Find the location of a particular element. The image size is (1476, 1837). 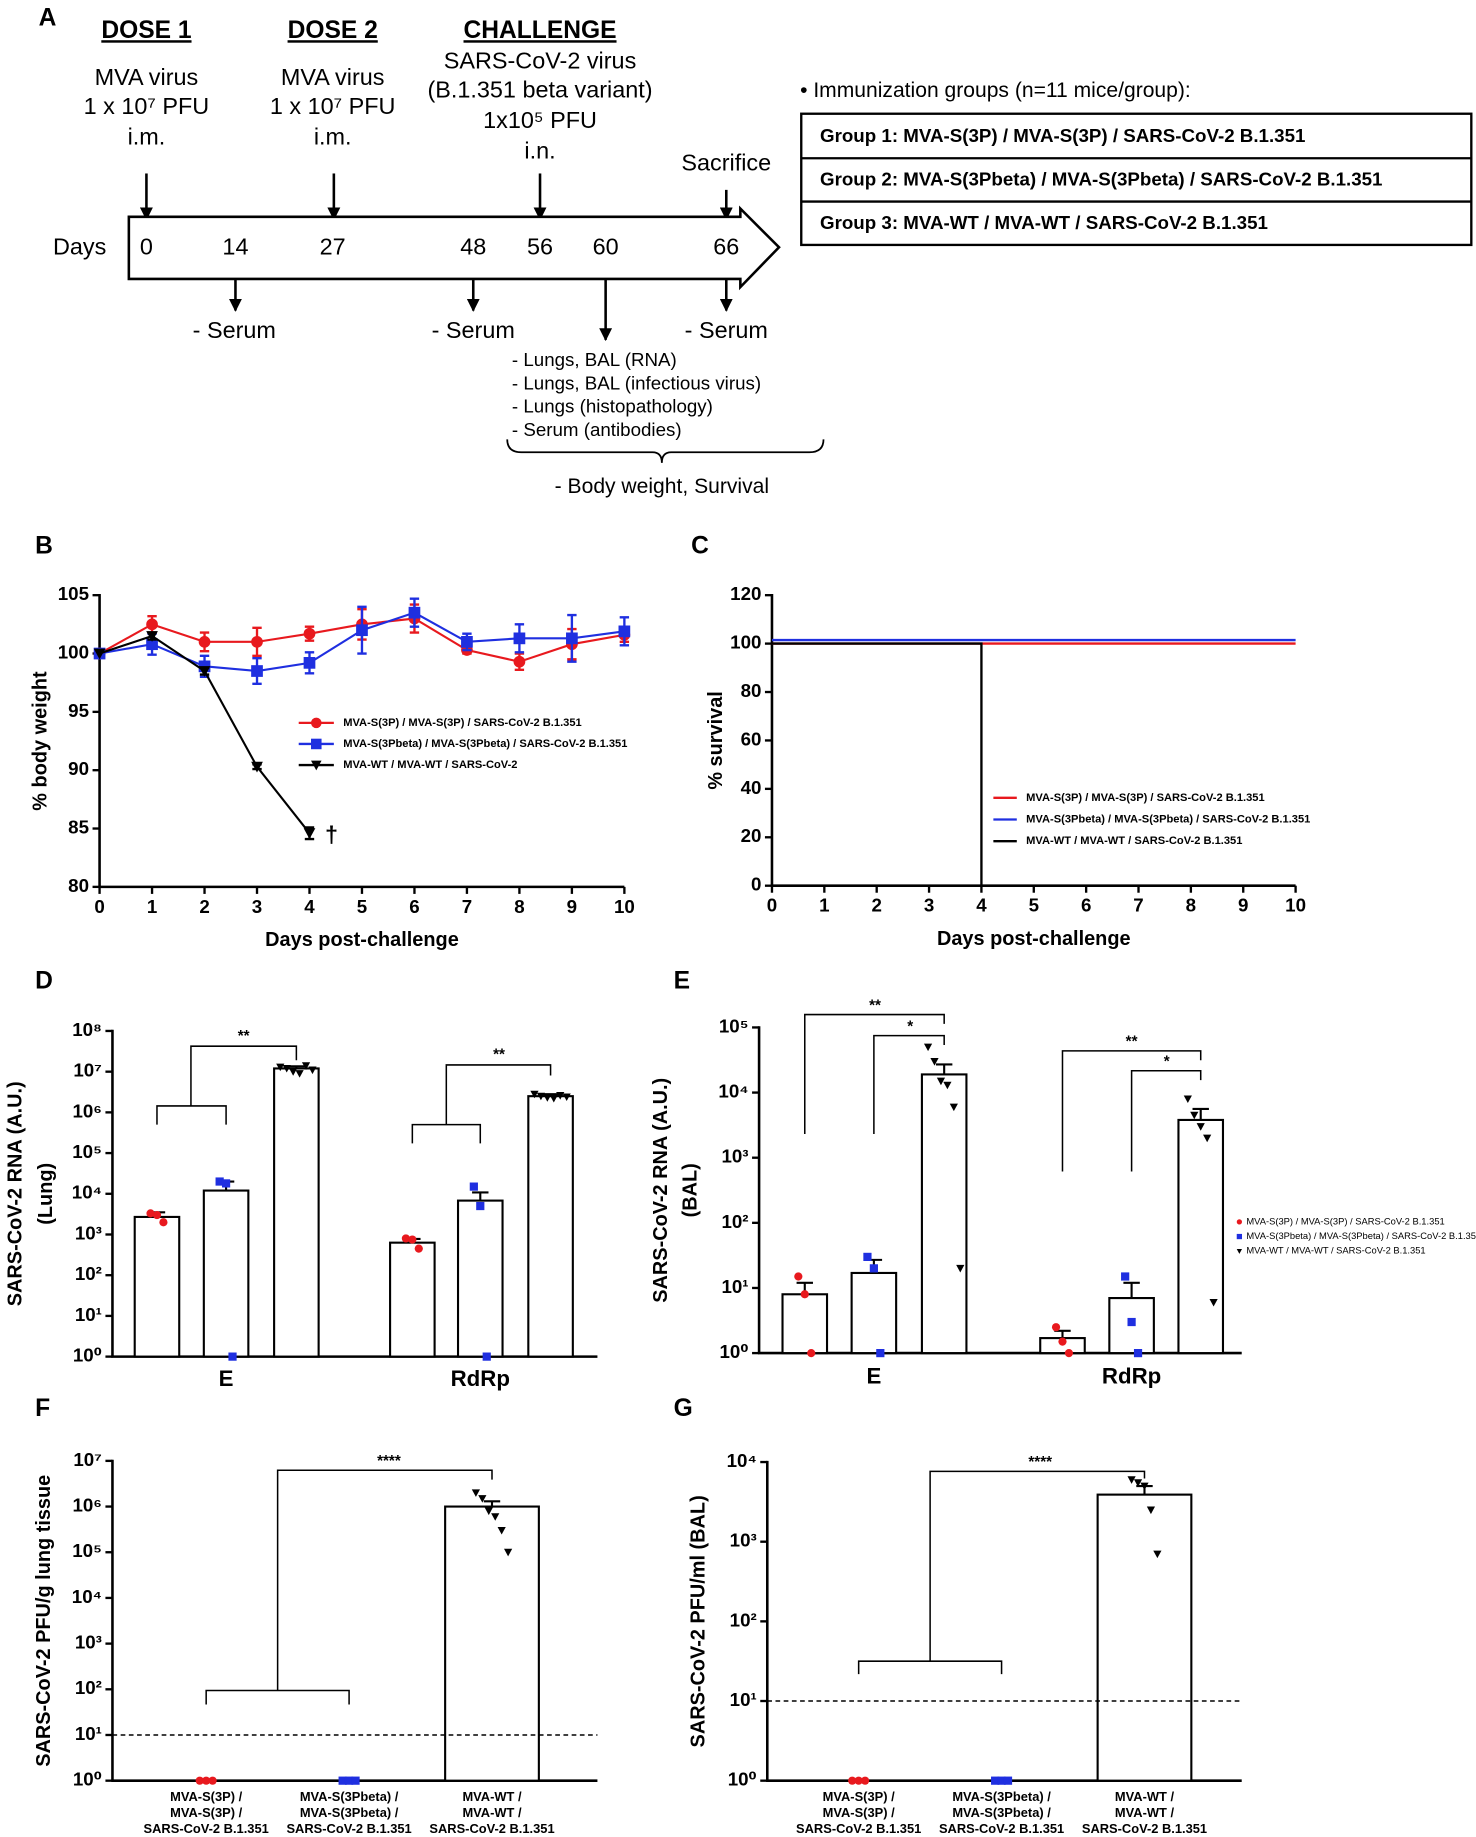

sample: - Lungs (histopathology) is located at coordinates (612, 406).